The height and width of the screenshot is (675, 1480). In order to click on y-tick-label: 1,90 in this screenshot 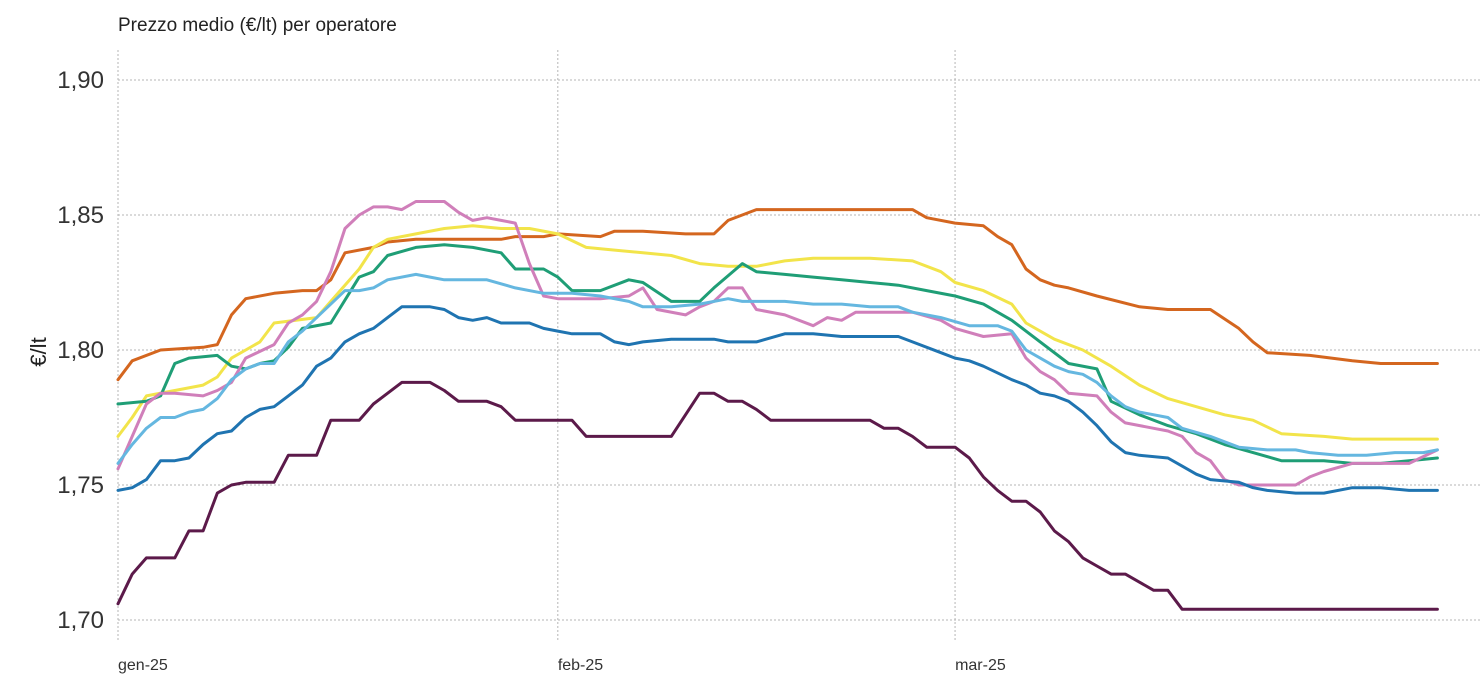, I will do `click(80, 80)`.